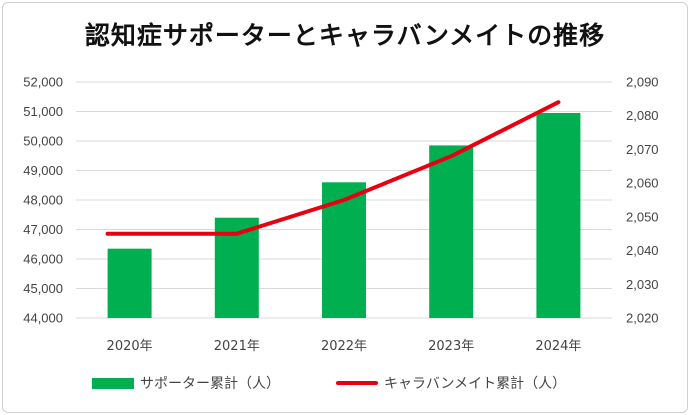 The height and width of the screenshot is (415, 690). Describe the element at coordinates (113, 383) in the screenshot. I see `legend-swatch-bar` at that location.